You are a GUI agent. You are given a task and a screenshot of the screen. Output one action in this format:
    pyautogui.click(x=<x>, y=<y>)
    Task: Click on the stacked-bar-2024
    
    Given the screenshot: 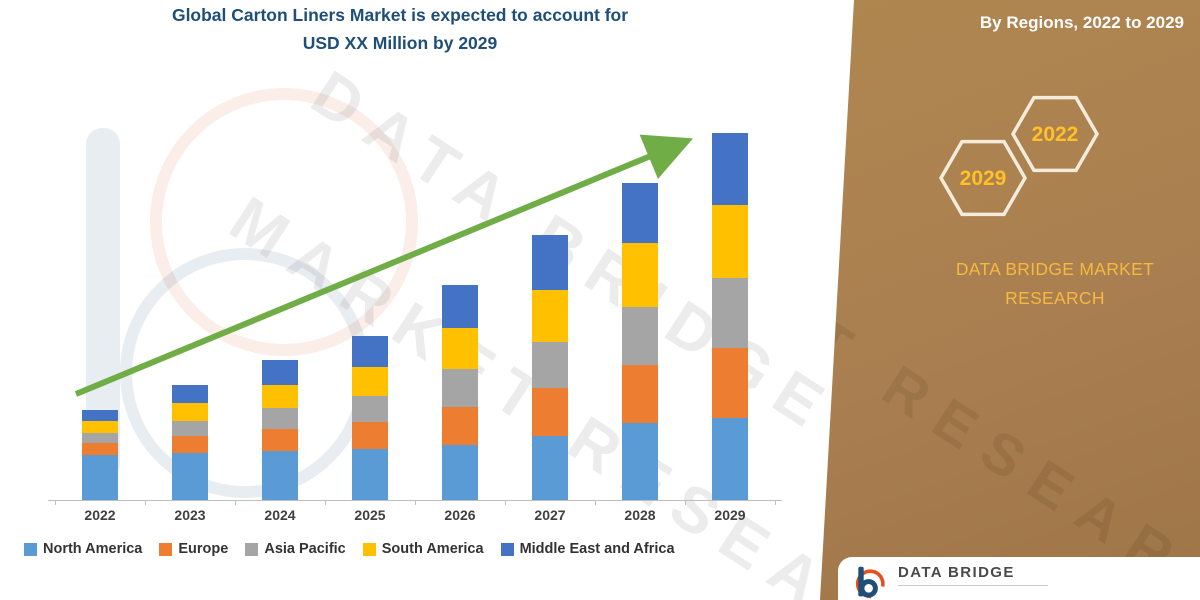 What is the action you would take?
    pyautogui.click(x=280, y=430)
    